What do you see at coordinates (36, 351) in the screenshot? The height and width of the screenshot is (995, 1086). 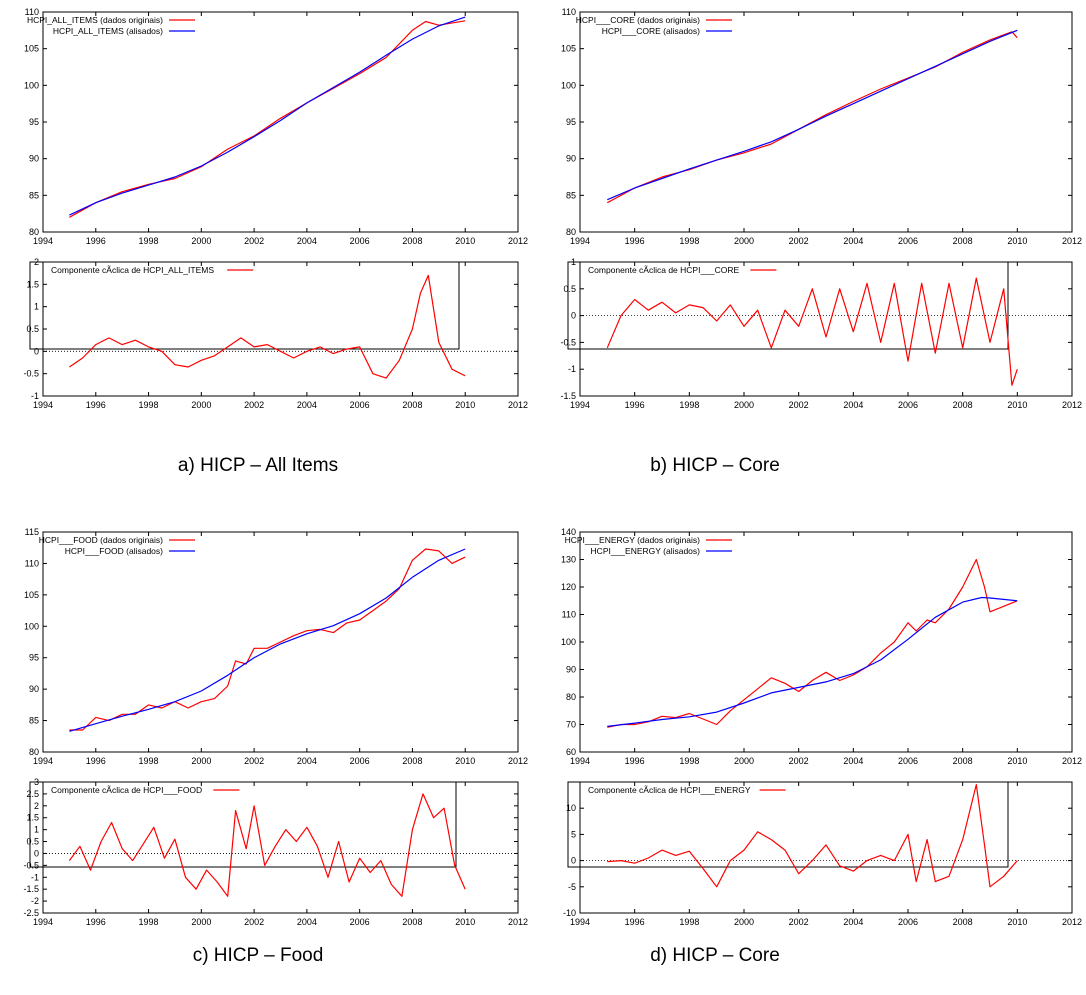 I see `y-tick-label: 0` at bounding box center [36, 351].